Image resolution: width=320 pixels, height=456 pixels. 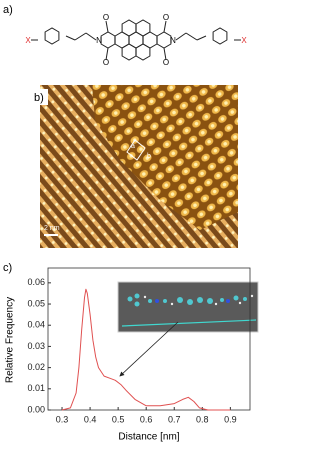 What do you see at coordinates (146, 419) in the screenshot?
I see `x-tick-label: 0.6` at bounding box center [146, 419].